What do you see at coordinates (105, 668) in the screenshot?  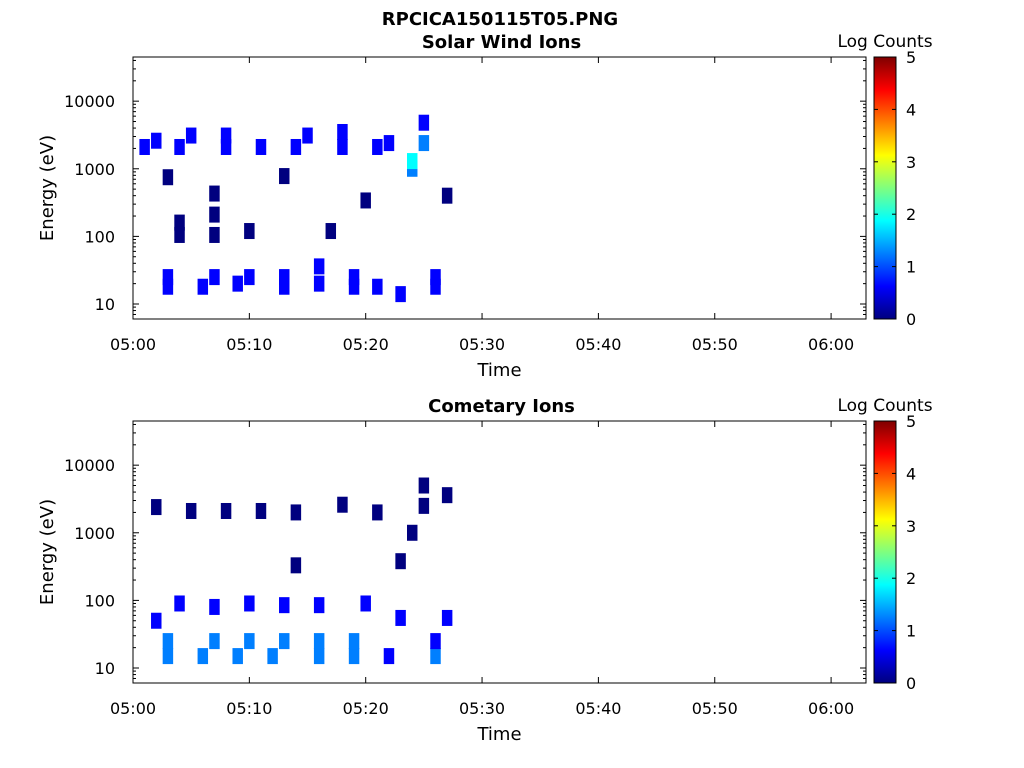 I see `y-tick-label: 10` at bounding box center [105, 668].